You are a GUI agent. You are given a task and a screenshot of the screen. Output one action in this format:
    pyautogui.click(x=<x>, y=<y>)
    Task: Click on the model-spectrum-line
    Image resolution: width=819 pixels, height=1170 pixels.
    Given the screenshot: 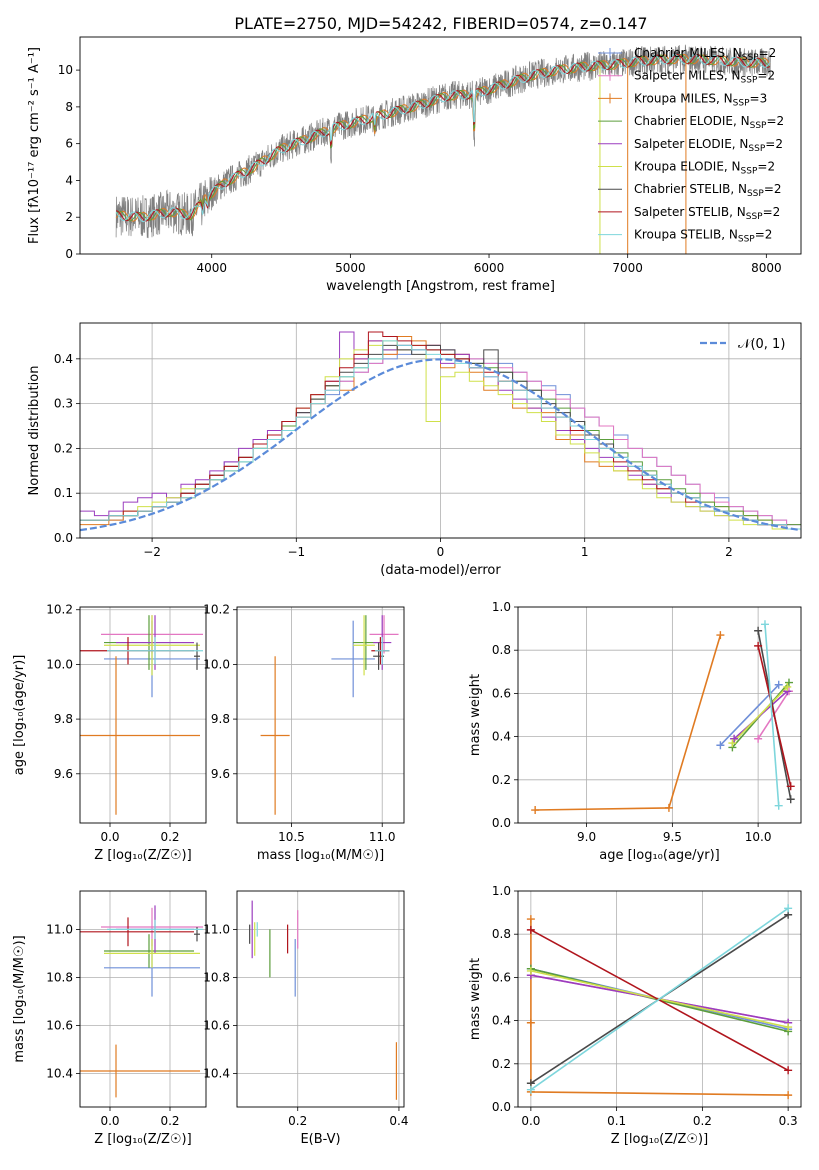 What is the action you would take?
    pyautogui.click(x=443, y=138)
    